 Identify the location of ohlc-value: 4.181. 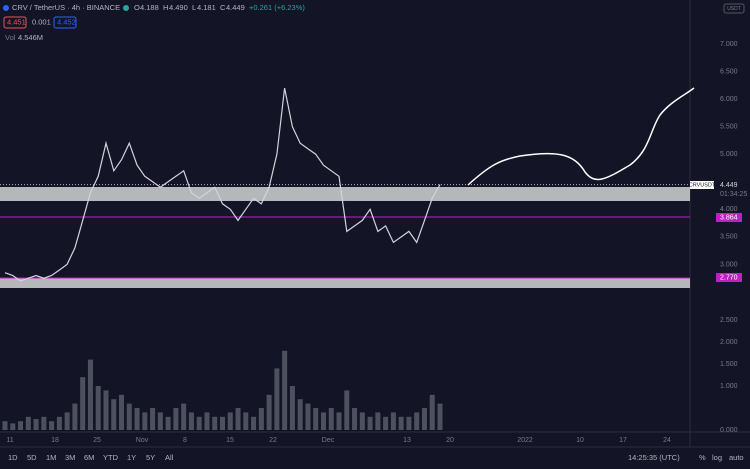
(206, 7).